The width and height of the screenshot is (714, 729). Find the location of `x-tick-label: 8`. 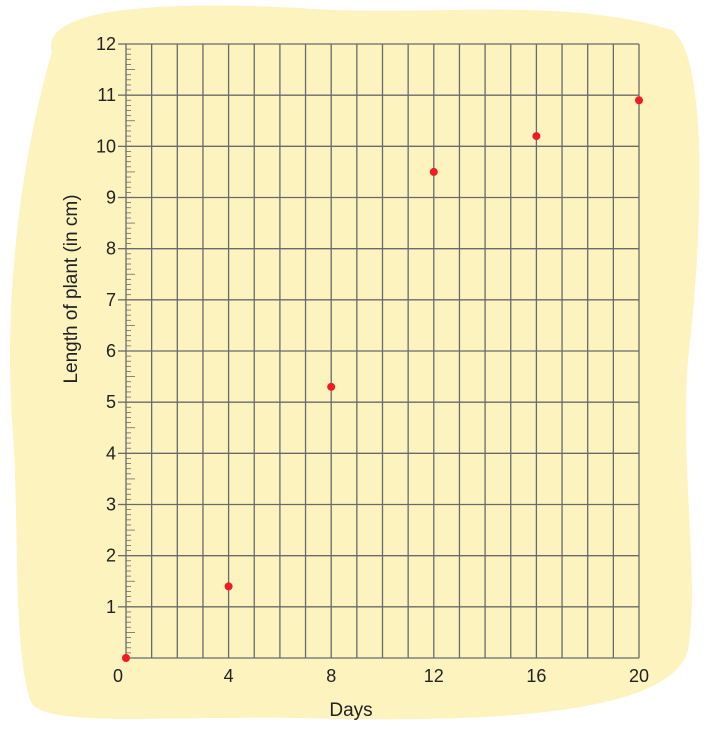

x-tick-label: 8 is located at coordinates (331, 676).